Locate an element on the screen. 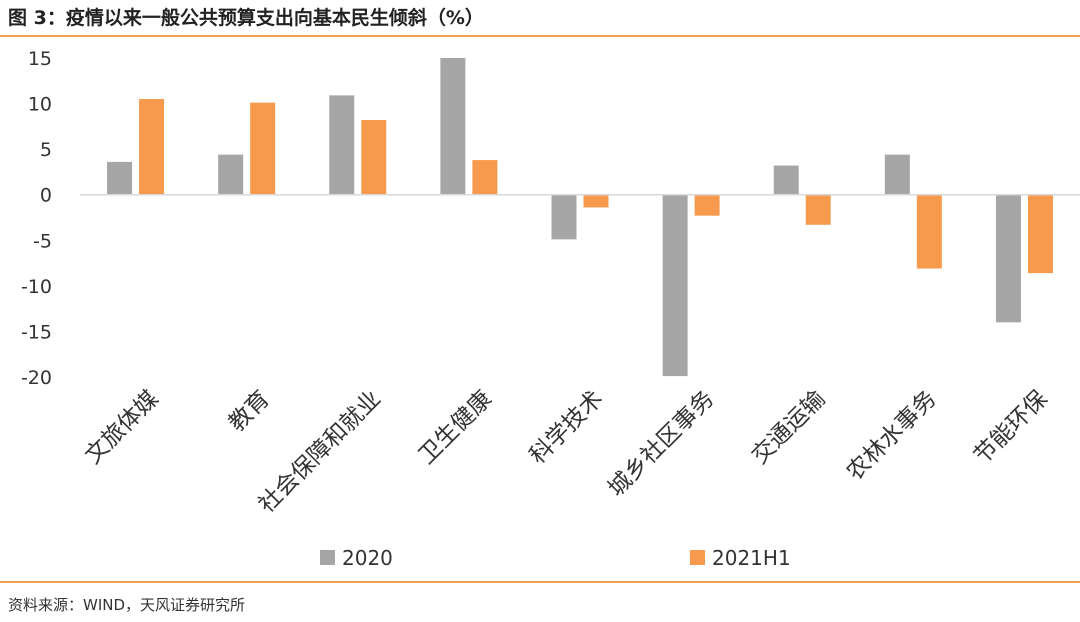 The height and width of the screenshot is (622, 1080). category-label: 交通运输 is located at coordinates (788, 427).